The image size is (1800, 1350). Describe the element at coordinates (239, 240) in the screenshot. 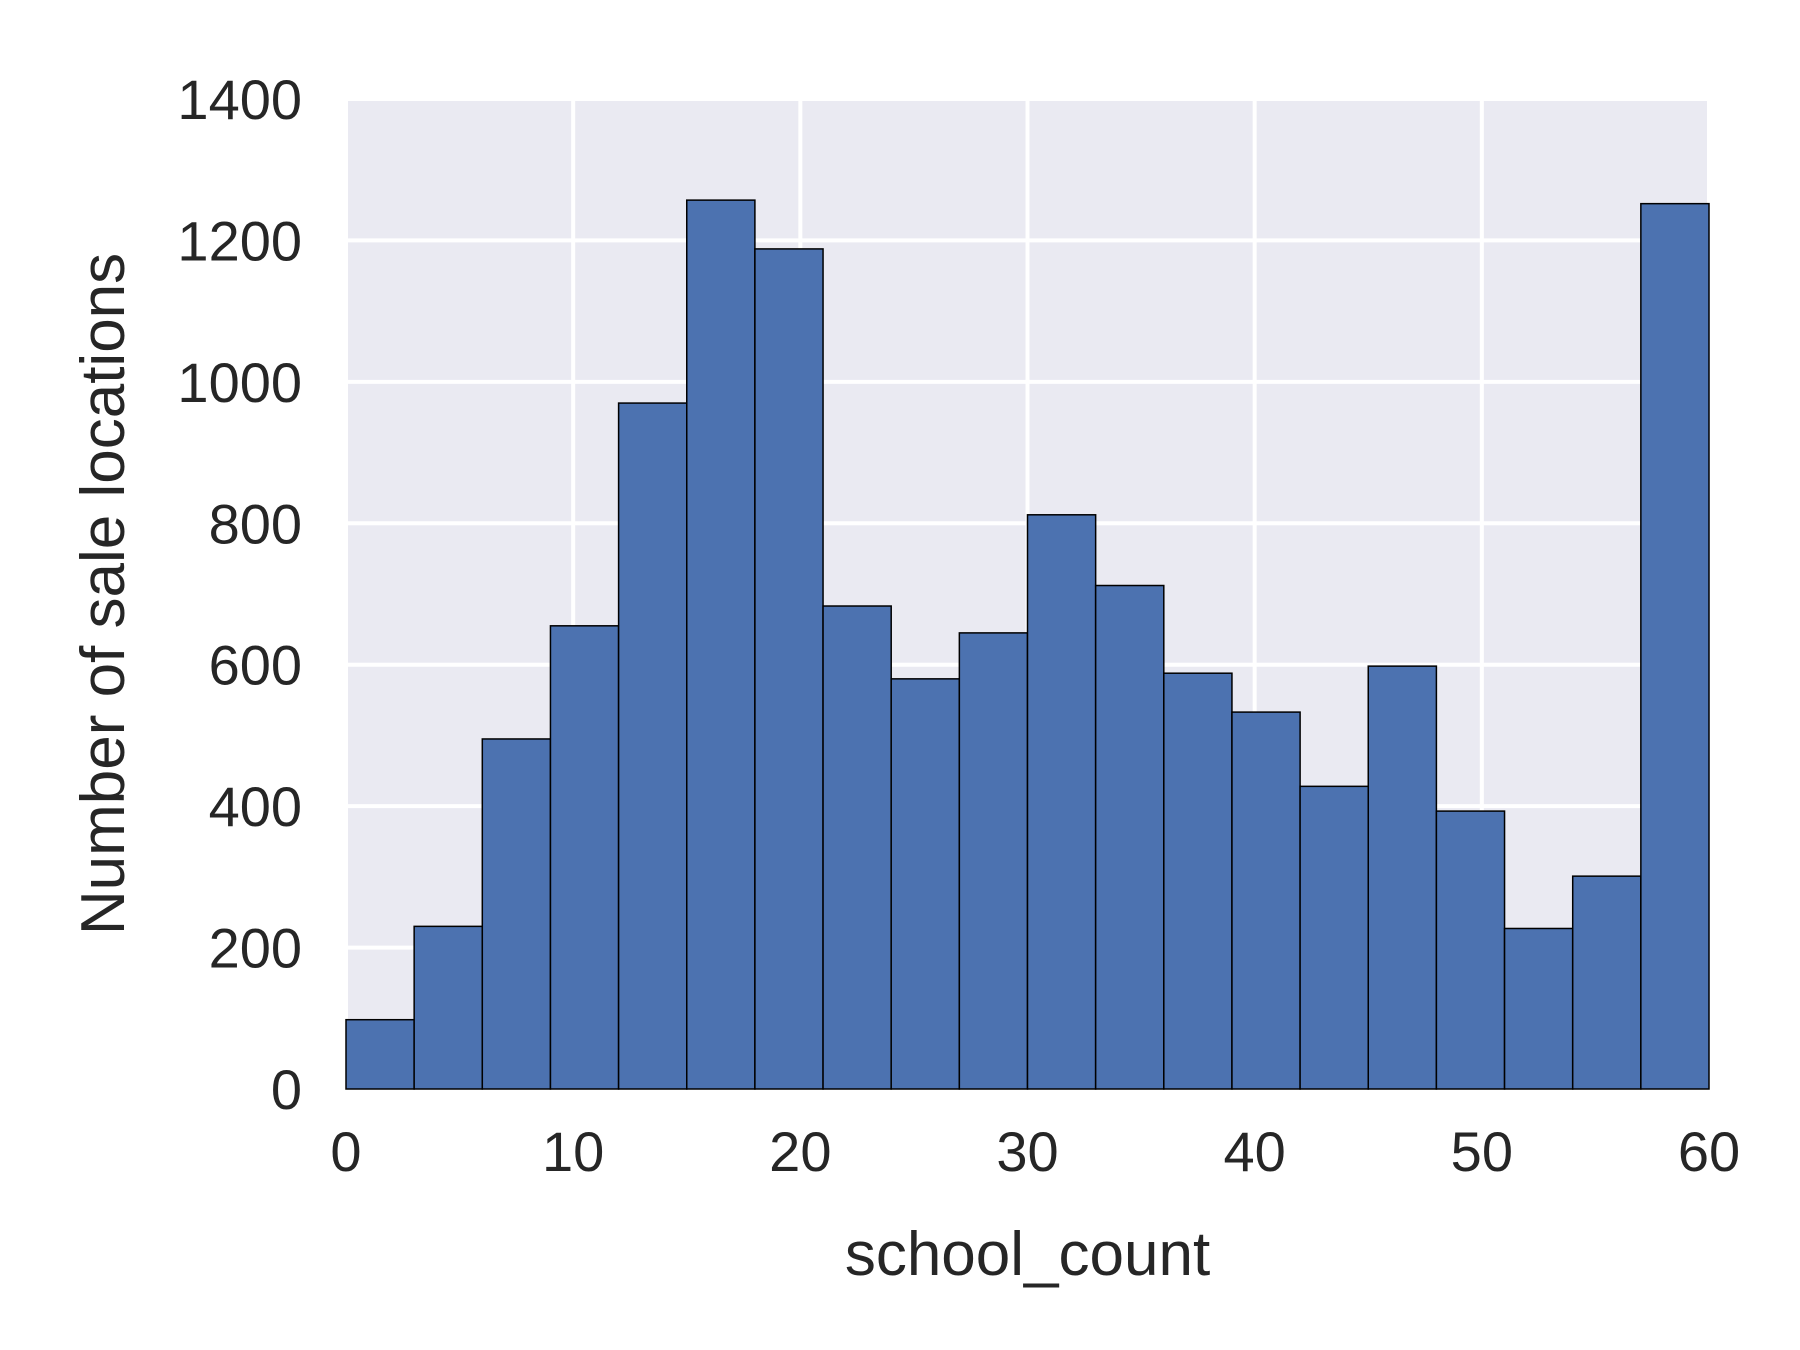

I see `y-tick-label: 1200` at that location.